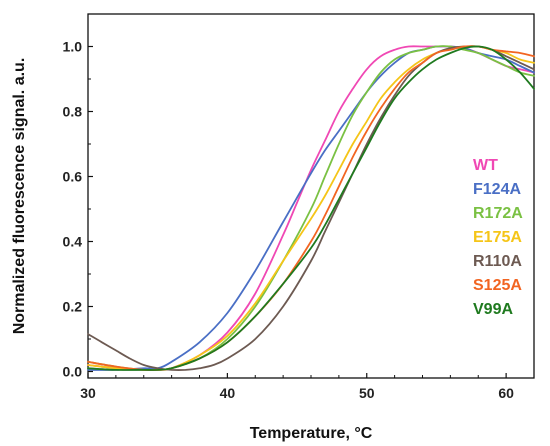 Image resolution: width=550 pixels, height=446 pixels. Describe the element at coordinates (497, 261) in the screenshot. I see `legend-label-r110a: R110A` at that location.